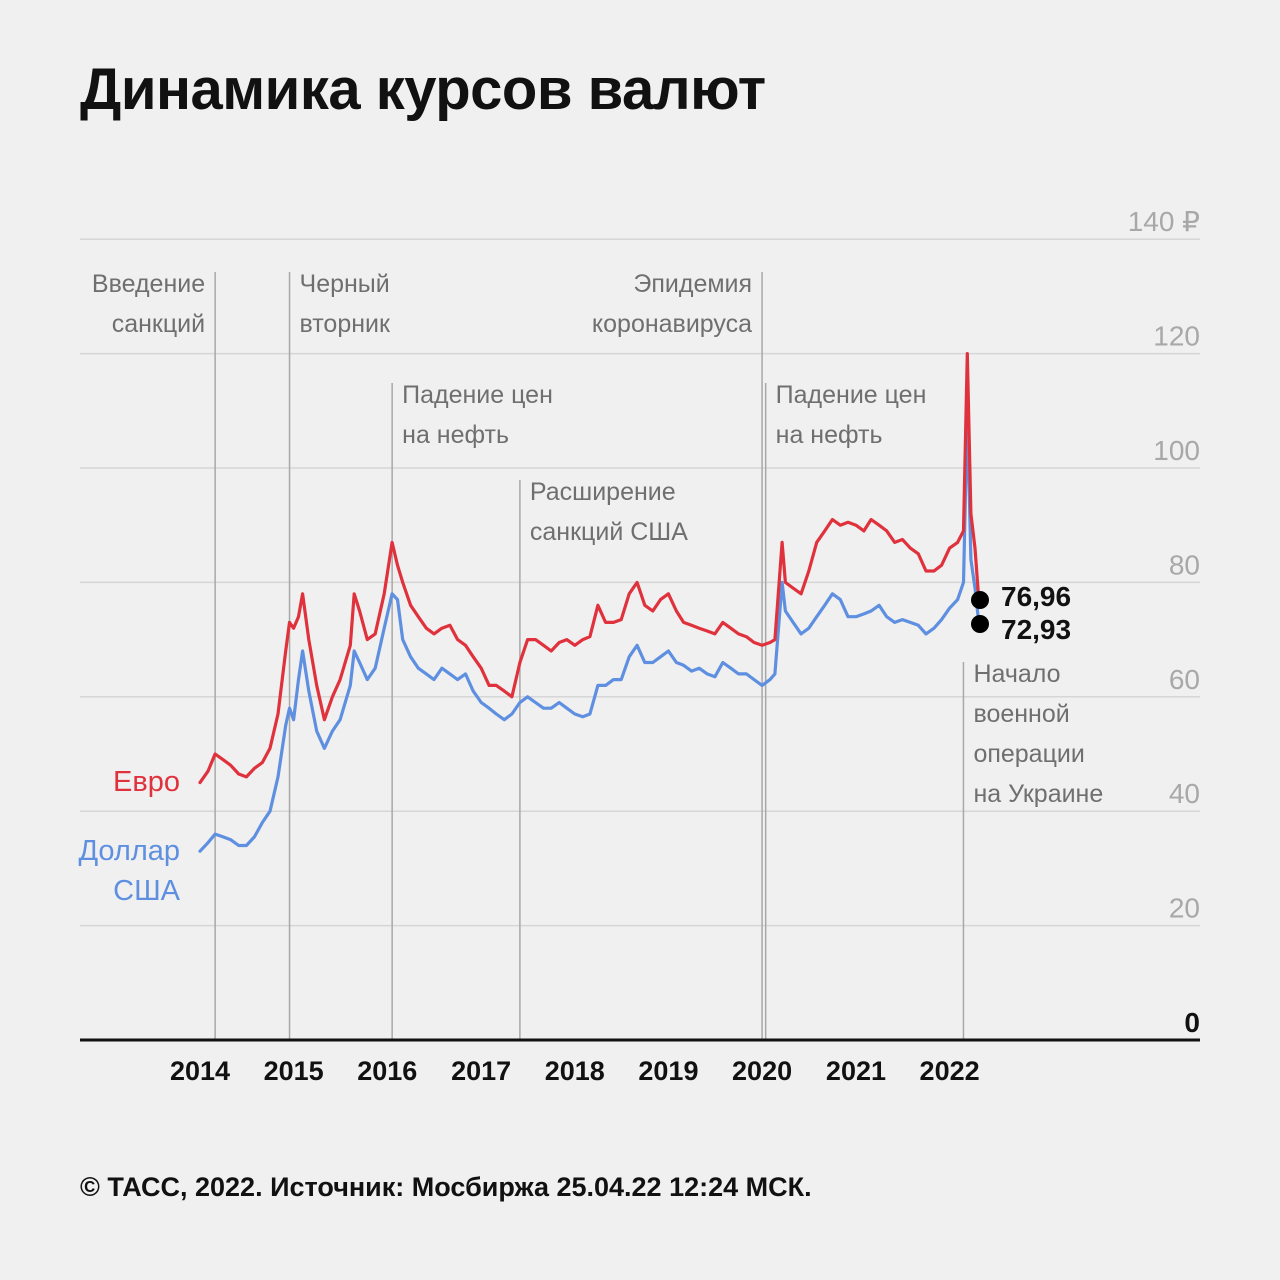  What do you see at coordinates (481, 1071) in the screenshot?
I see `x-tick-label: 2017` at bounding box center [481, 1071].